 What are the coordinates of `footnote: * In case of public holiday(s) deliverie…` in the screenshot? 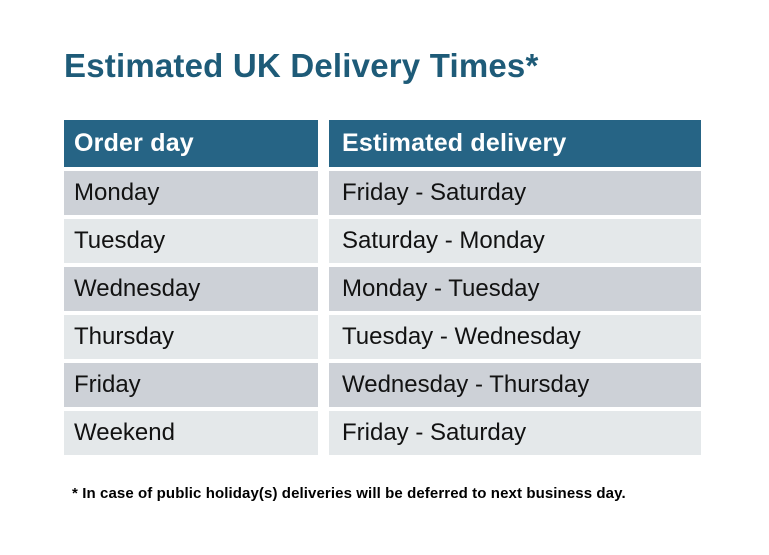 It's located at (349, 493).